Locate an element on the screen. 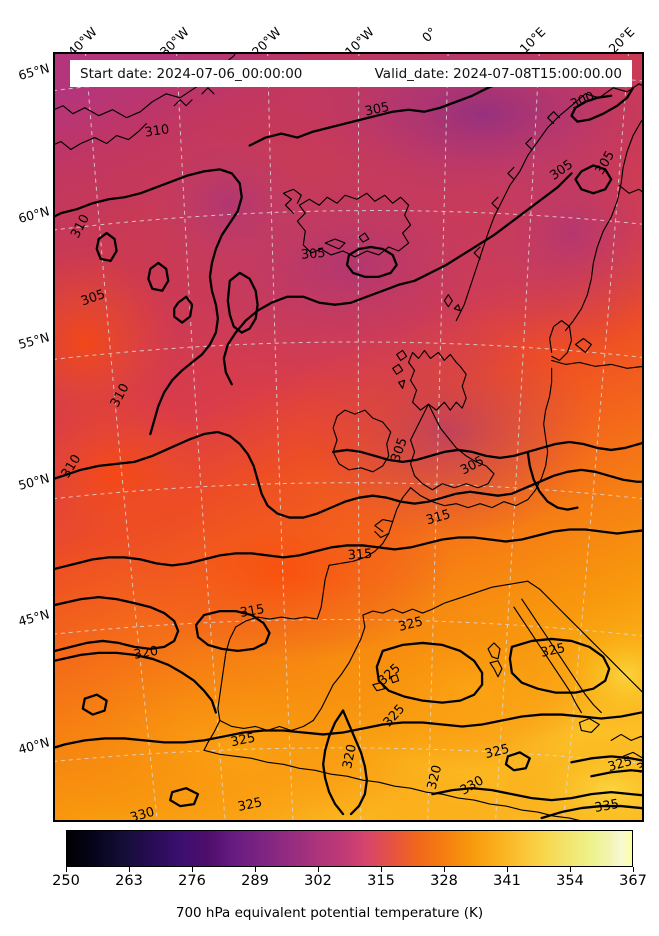 This screenshot has height=936, width=659. valid-date-label: Valid_date: 2024-07-08T15:00:00.00 is located at coordinates (498, 73).